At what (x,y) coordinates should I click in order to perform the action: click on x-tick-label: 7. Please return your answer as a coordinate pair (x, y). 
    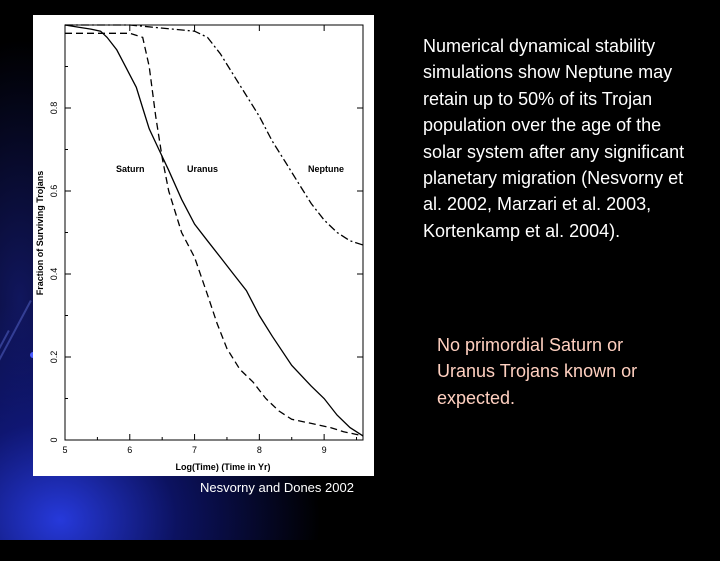
    Looking at the image, I should click on (194, 450).